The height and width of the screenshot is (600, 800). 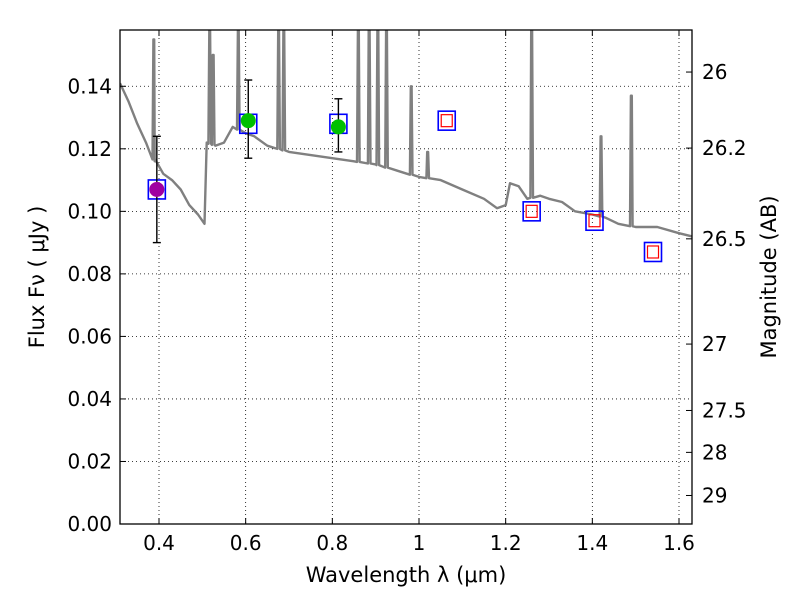 What do you see at coordinates (89, 399) in the screenshot?
I see `y-tick-label: 0.04` at bounding box center [89, 399].